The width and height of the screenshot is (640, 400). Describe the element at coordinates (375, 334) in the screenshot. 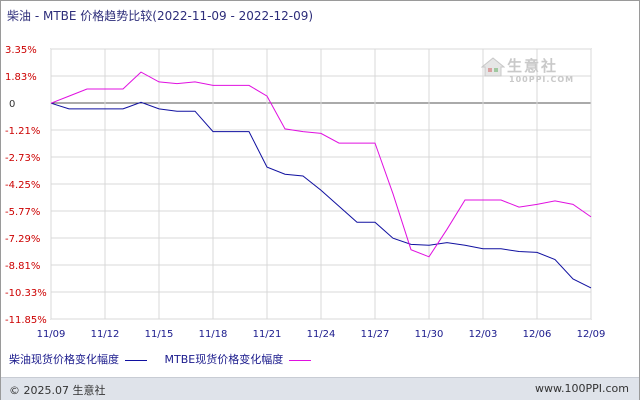

I see `x-tick-label: 11/27` at that location.